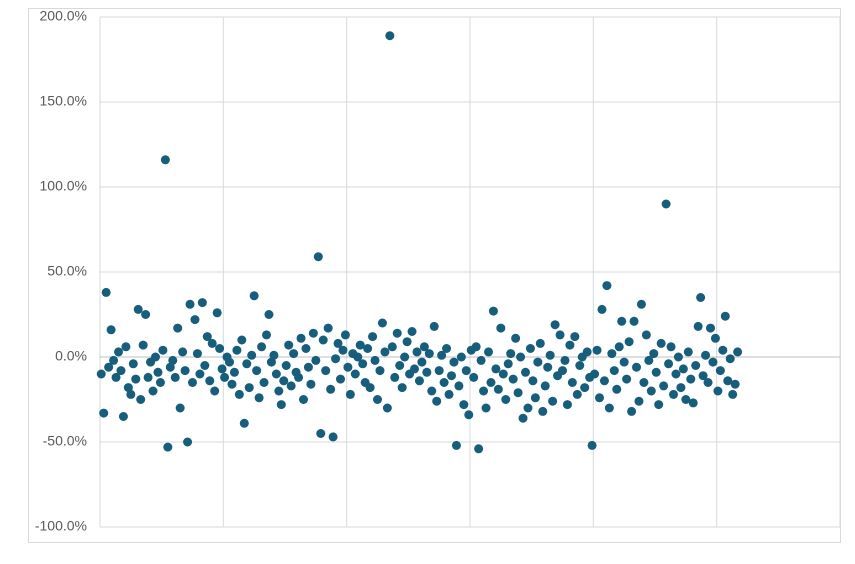 The image size is (855, 564). I want to click on y-tick-label: 150.0%, so click(63, 101).